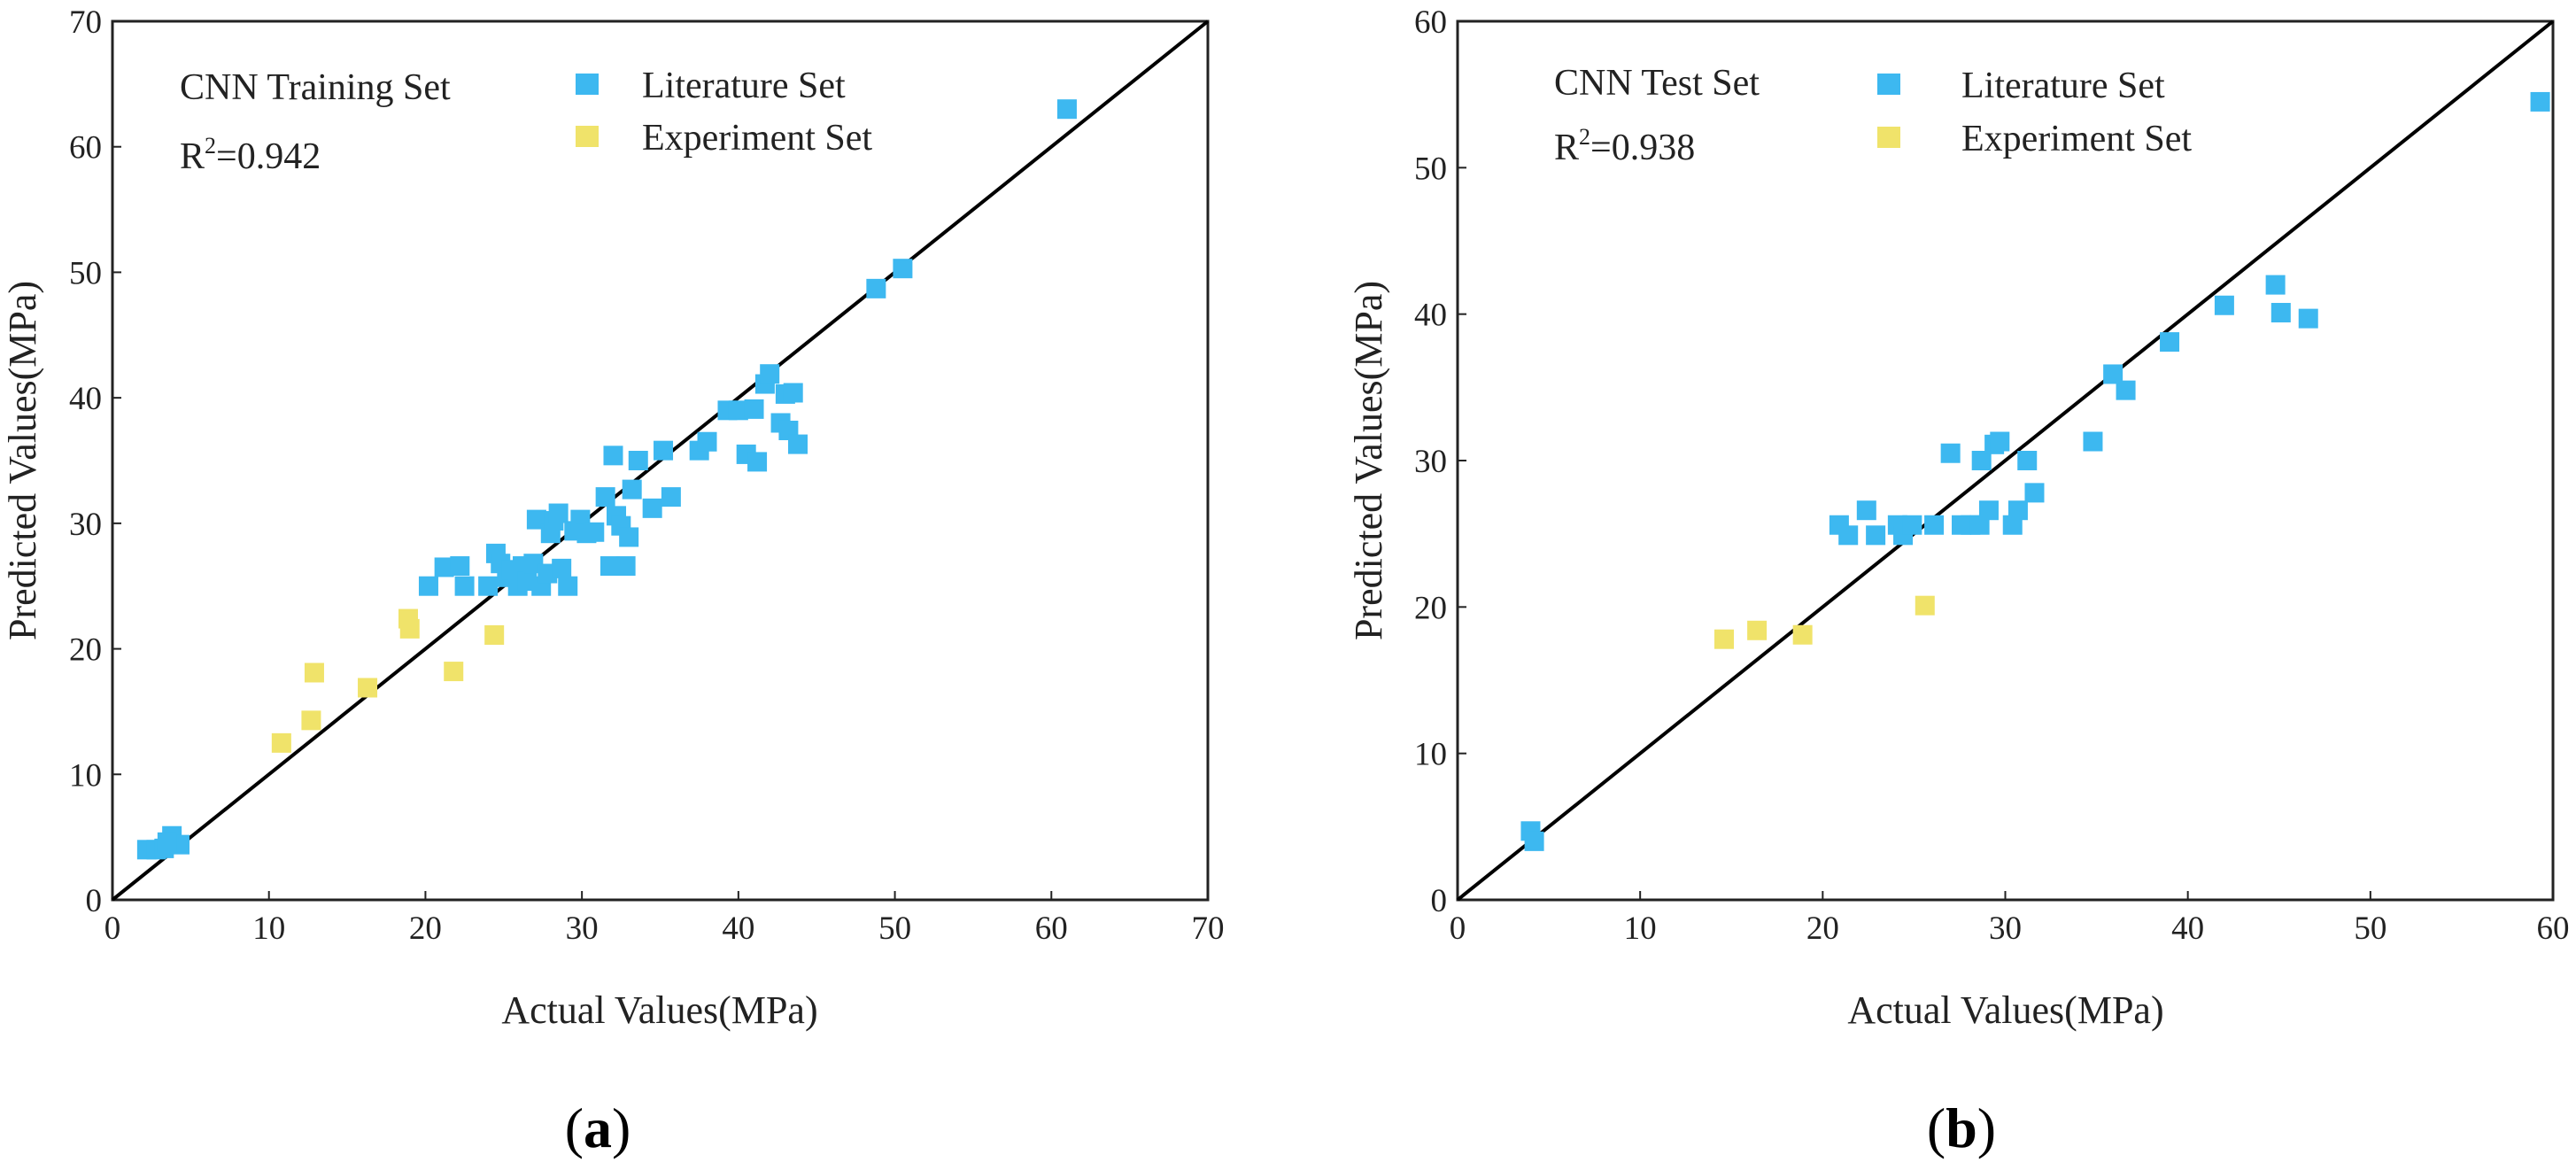 Image resolution: width=2576 pixels, height=1170 pixels. What do you see at coordinates (2006, 928) in the screenshot?
I see `x-tick-label-b: 30` at bounding box center [2006, 928].